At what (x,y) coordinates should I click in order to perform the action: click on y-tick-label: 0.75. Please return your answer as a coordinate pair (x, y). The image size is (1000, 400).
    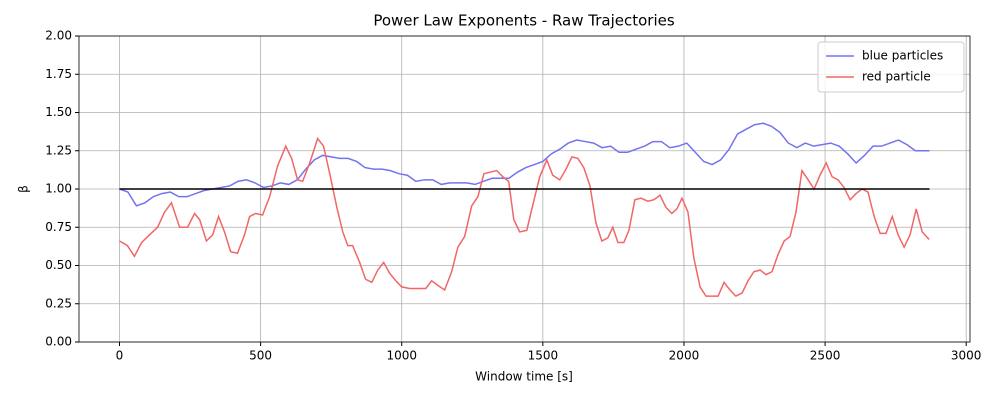
    Looking at the image, I should click on (58, 227).